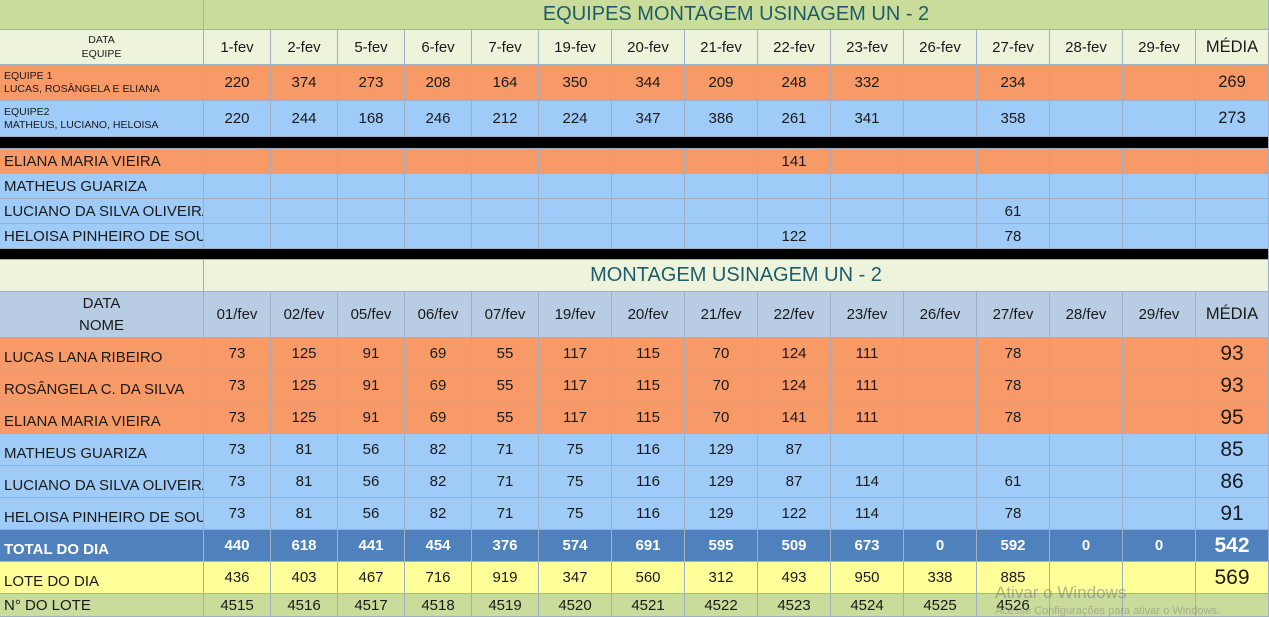 The height and width of the screenshot is (617, 1269). What do you see at coordinates (721, 315) in the screenshot?
I see `date-header: 21/fev` at bounding box center [721, 315].